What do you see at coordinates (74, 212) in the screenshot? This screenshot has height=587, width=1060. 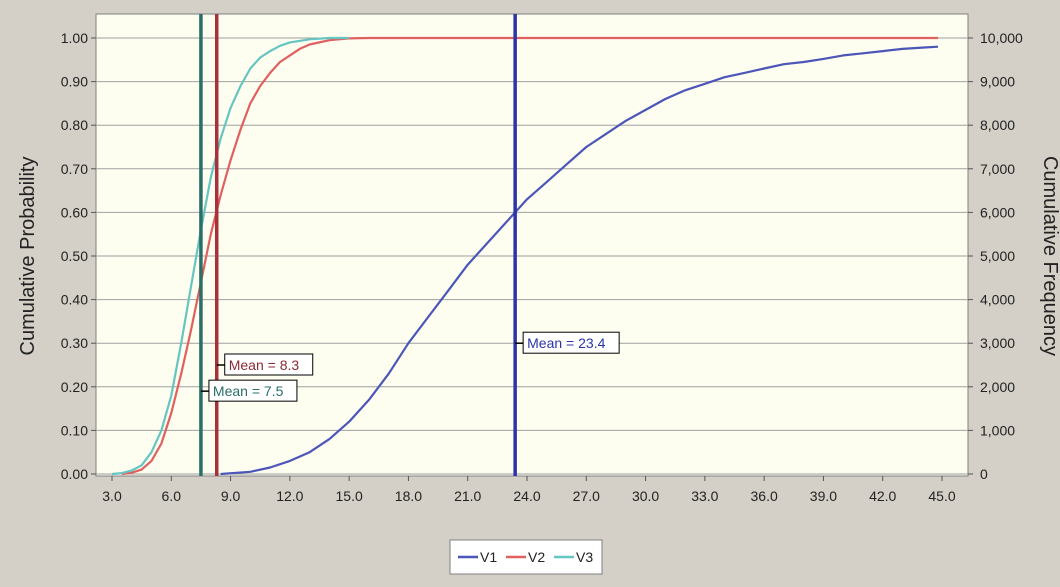 I see `y-tick-label: 0.60` at bounding box center [74, 212].